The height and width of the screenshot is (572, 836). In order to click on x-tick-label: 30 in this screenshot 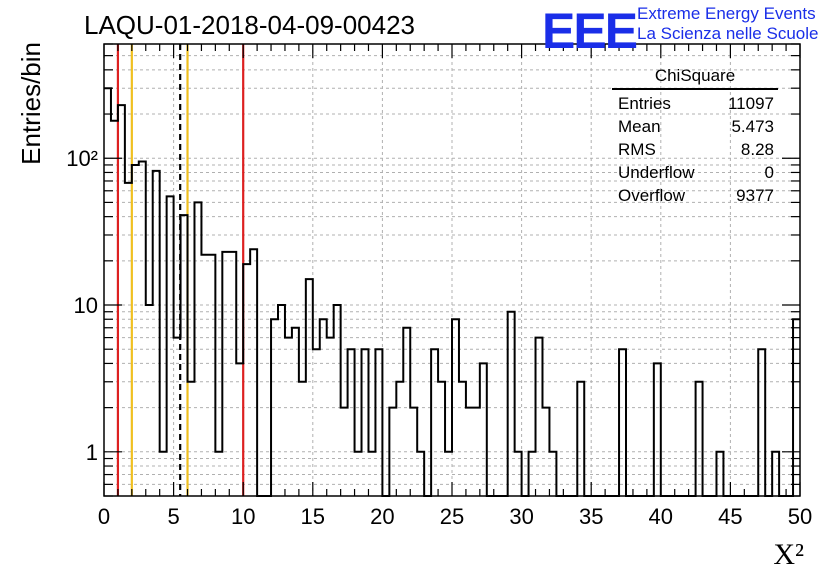, I will do `click(521, 516)`.